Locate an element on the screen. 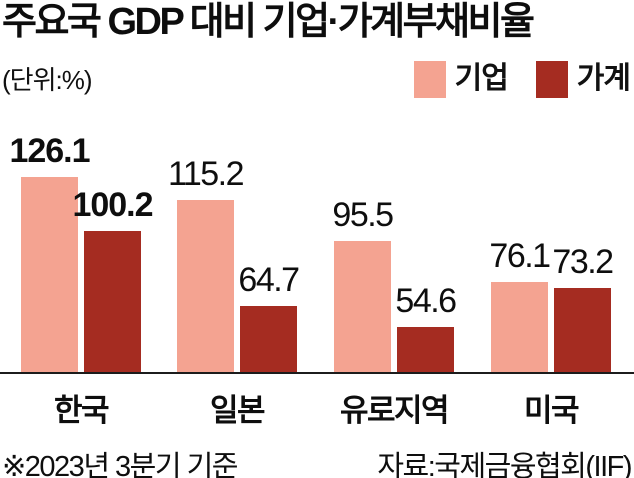 Image resolution: width=634 pixels, height=478 pixels. bar-가계-일본 is located at coordinates (268, 339).